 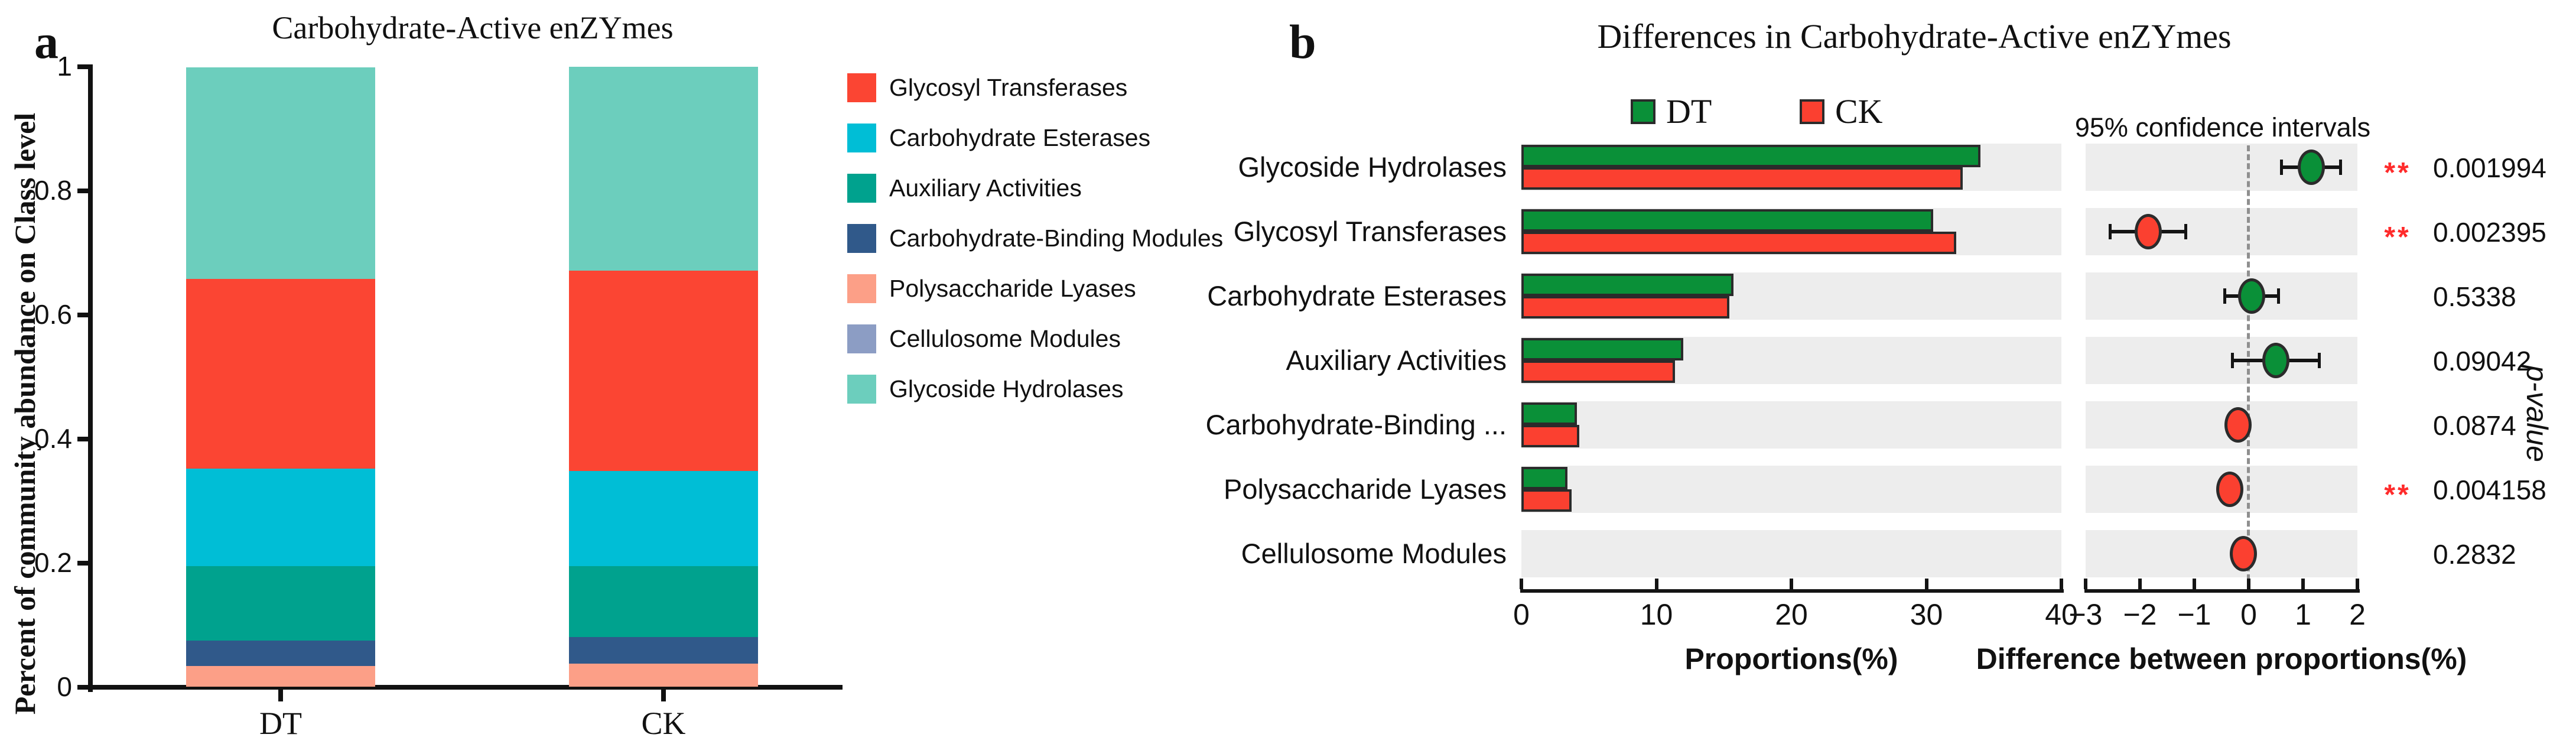 I want to click on proportions-axis-line, so click(x=1792, y=591).